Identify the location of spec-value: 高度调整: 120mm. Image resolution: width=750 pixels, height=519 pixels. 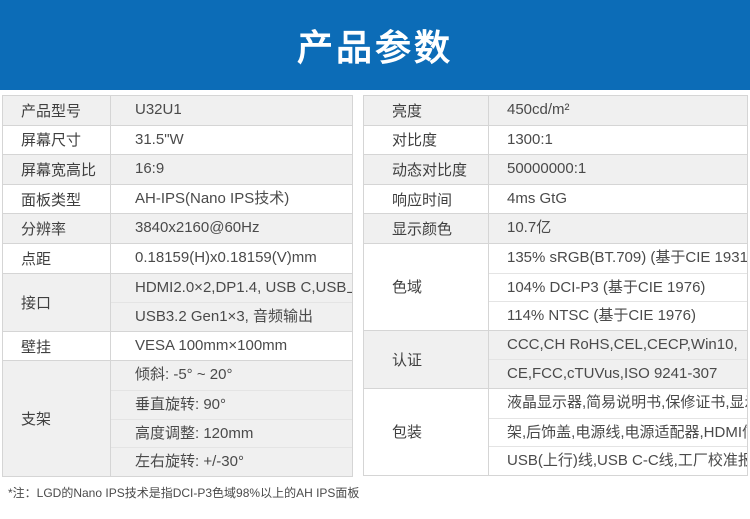
(231, 433).